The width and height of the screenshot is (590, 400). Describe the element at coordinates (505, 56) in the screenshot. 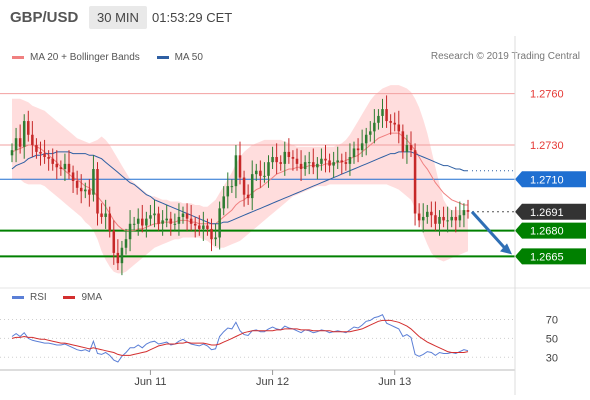

I see `copyright-label: Research © 2019 Trading Central` at that location.